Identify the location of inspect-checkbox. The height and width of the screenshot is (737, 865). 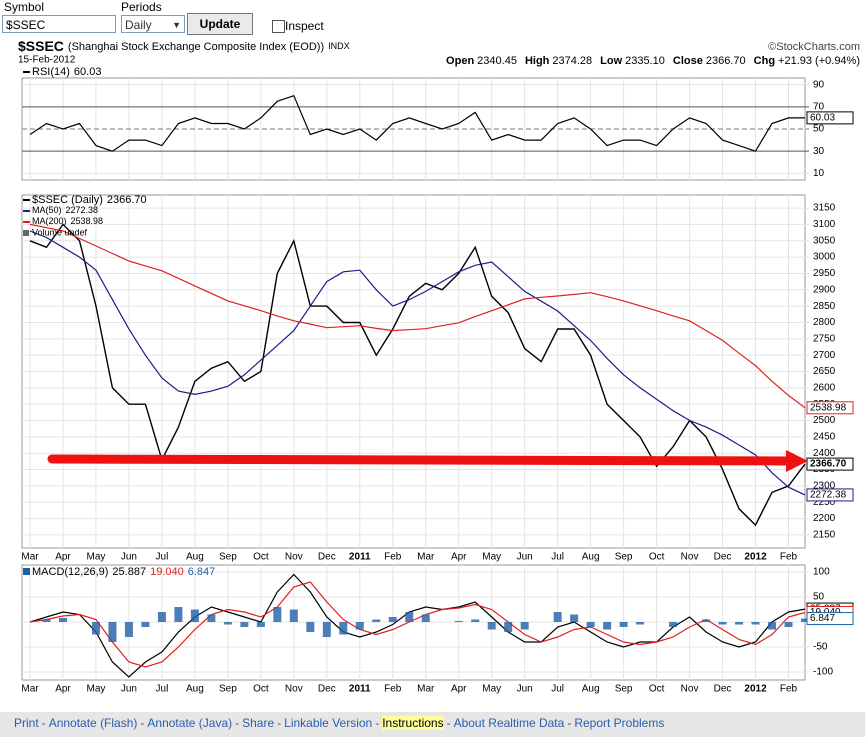
(278, 26).